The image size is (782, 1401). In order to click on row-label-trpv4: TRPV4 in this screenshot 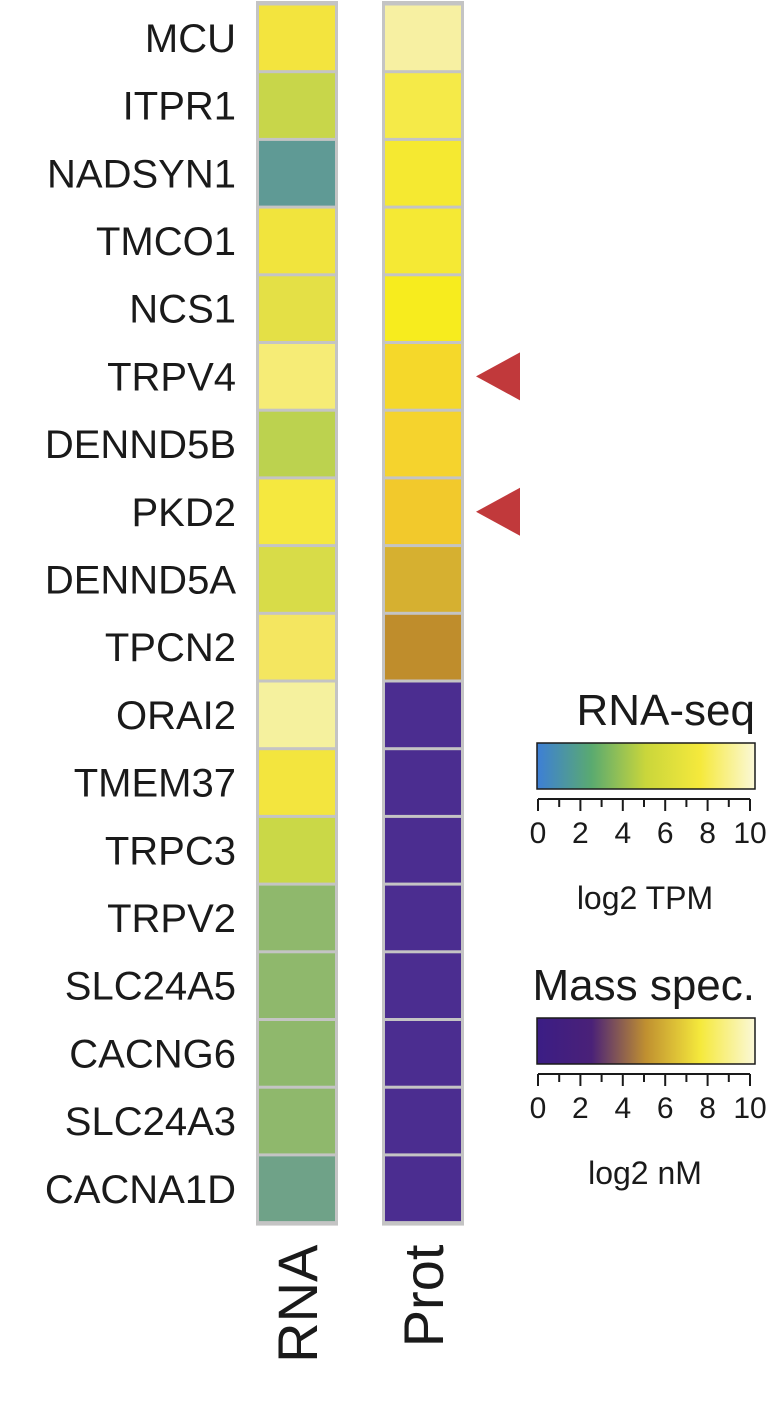, I will do `click(171, 377)`.